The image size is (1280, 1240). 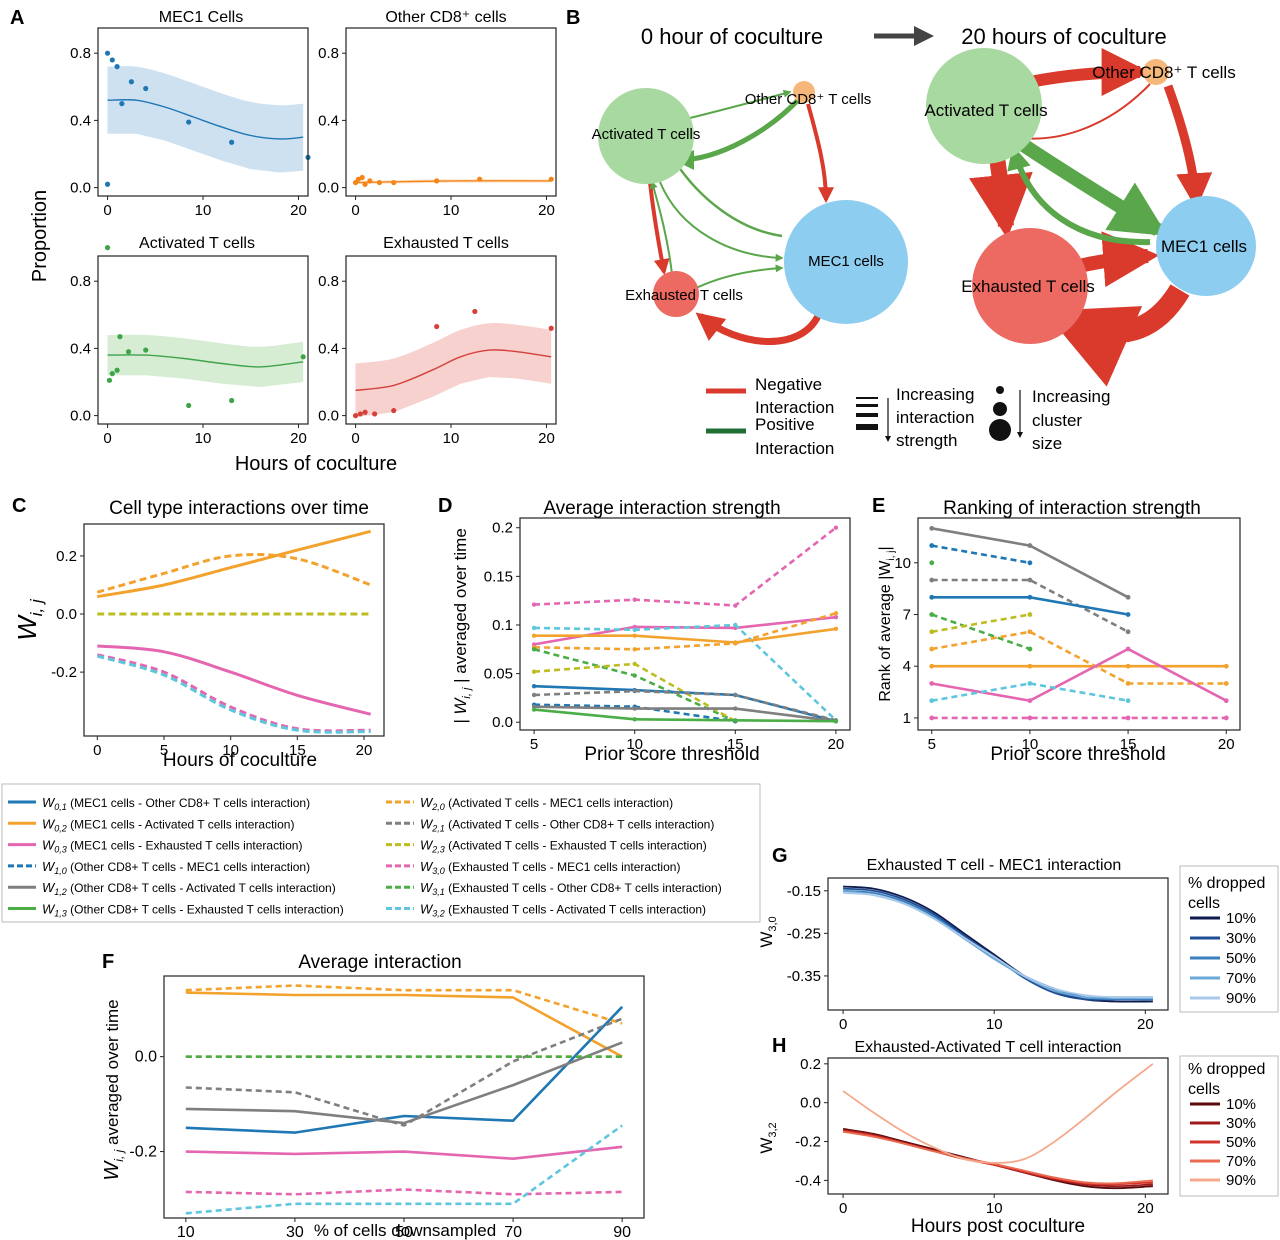 I want to click on series-line-E-W3,2, so click(x=1030, y=692).